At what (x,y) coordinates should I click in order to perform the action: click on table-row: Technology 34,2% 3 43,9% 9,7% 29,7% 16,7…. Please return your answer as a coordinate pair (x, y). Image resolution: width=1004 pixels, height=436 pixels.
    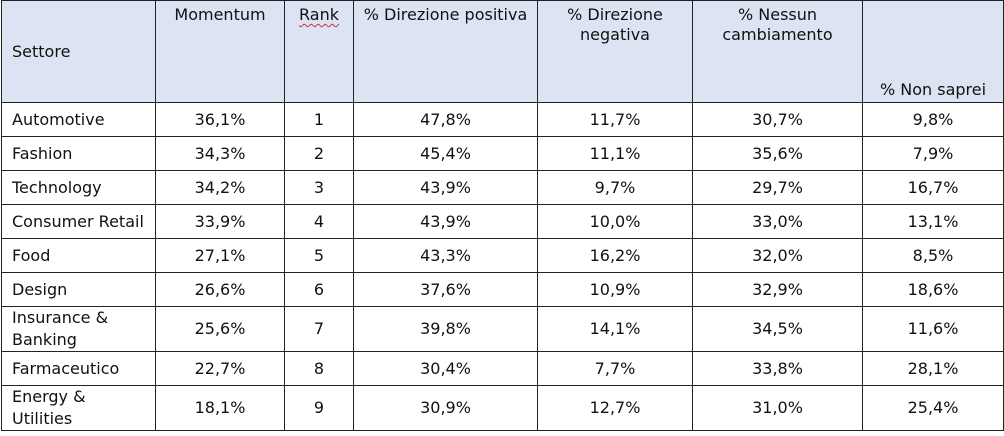
    Looking at the image, I should click on (502, 187).